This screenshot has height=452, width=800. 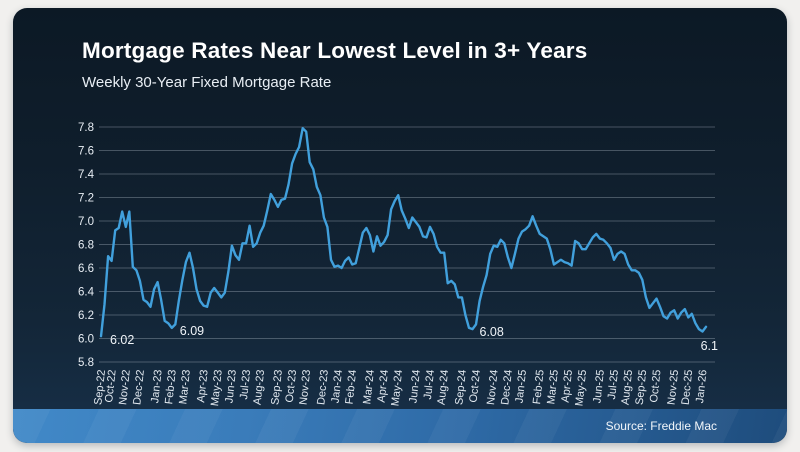 I want to click on x-tick-label: Oct-22, so click(x=110, y=386).